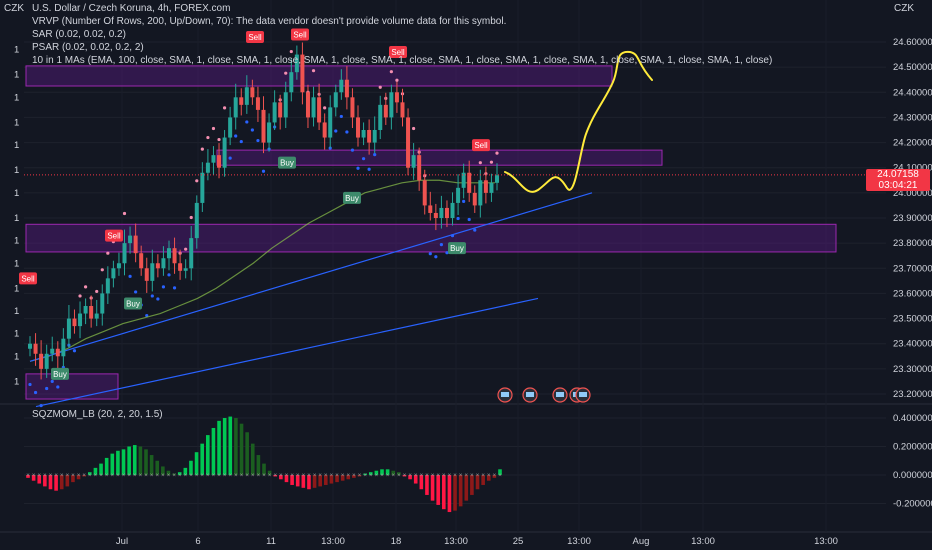 The width and height of the screenshot is (932, 550). Describe the element at coordinates (912, 475) in the screenshot. I see `osc-axis-label: 0.000000` at that location.